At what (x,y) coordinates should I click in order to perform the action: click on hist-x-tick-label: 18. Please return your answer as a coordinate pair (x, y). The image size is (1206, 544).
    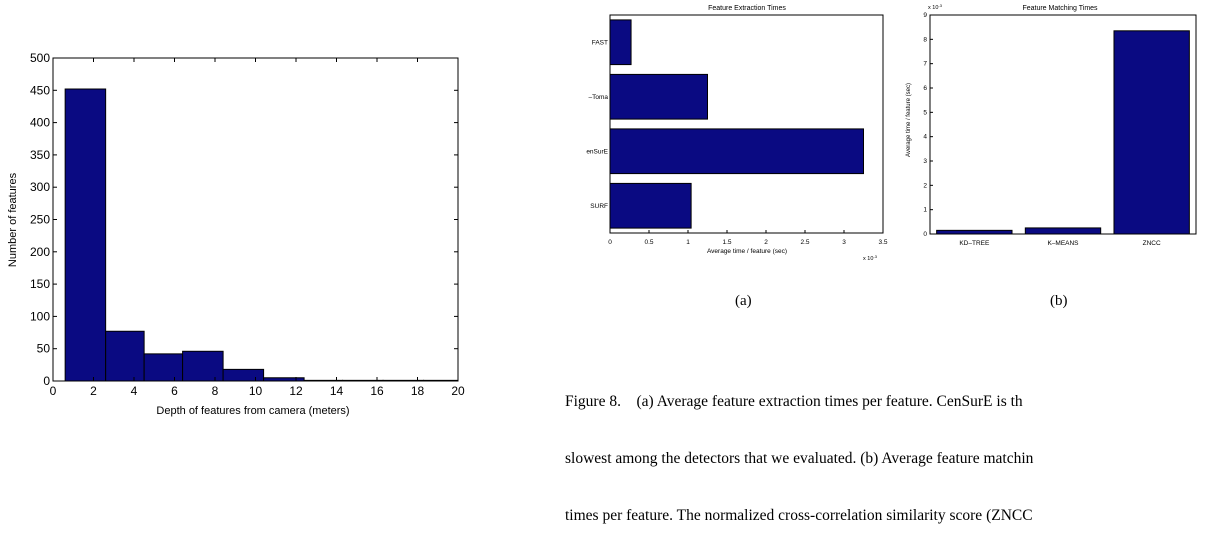
    Looking at the image, I should click on (418, 391).